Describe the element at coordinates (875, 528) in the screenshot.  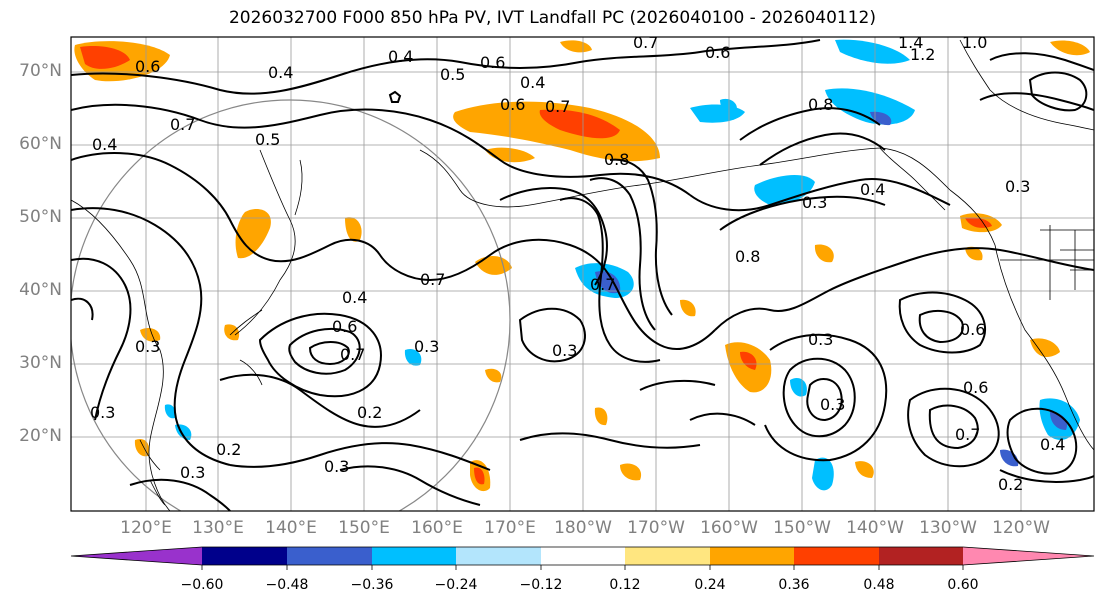
I see `lon-label: 140°W` at that location.